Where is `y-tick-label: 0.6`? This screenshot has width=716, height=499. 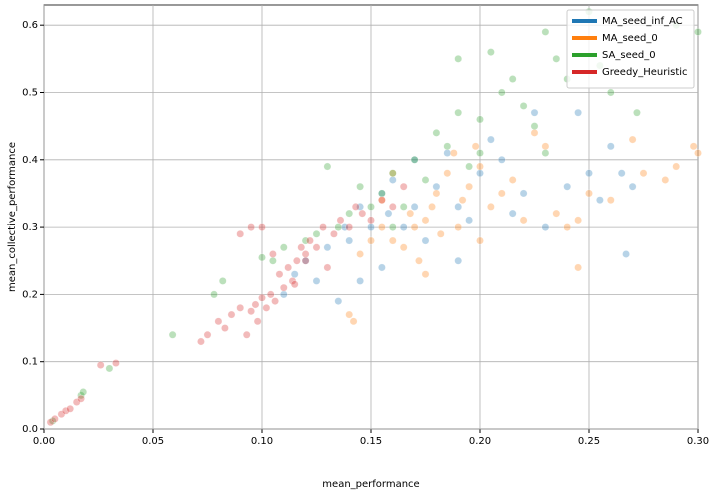 y-tick-label: 0.6 is located at coordinates (30, 25).